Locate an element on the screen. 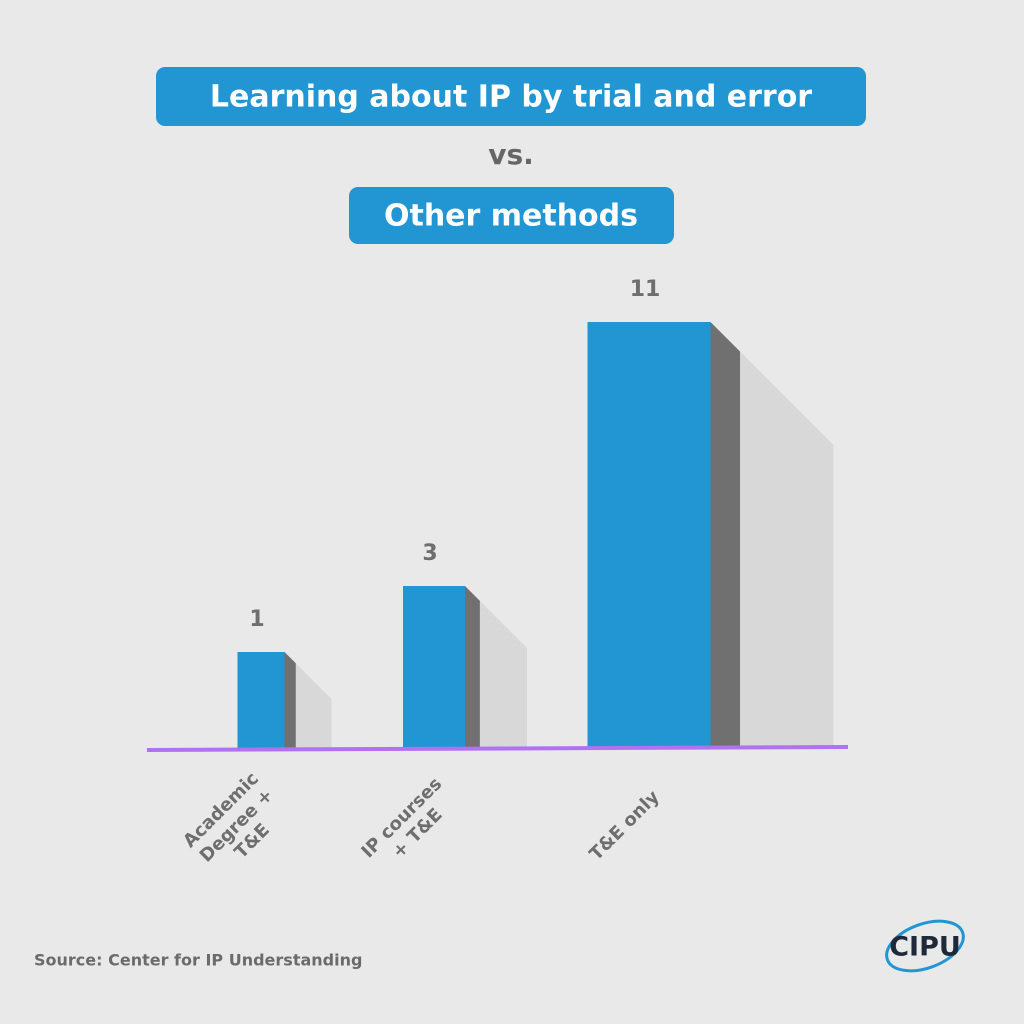 This screenshot has height=1024, width=1024. x-tick-label: IP courses+ T&E is located at coordinates (401, 817).